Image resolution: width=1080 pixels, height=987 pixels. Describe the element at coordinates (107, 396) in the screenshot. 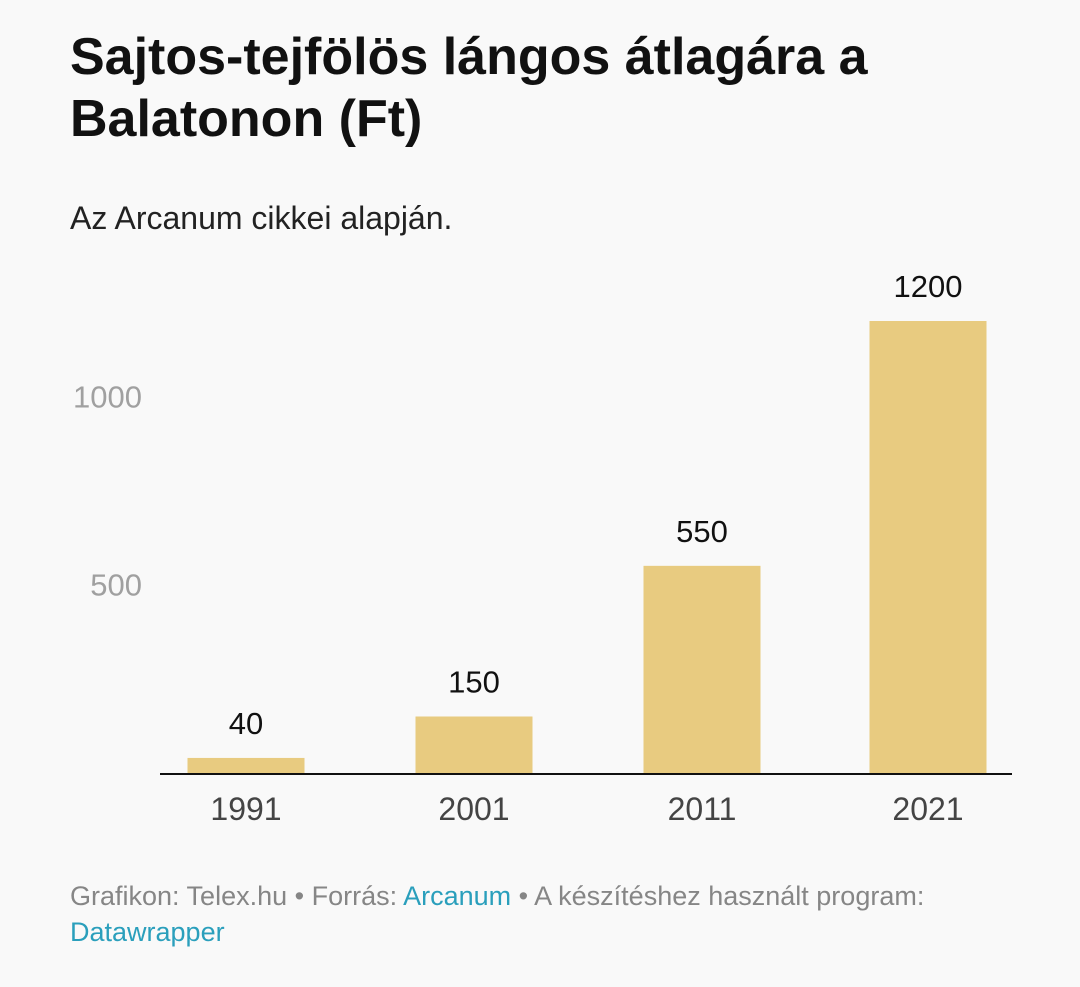

I see `y-tick-label: 1000` at that location.